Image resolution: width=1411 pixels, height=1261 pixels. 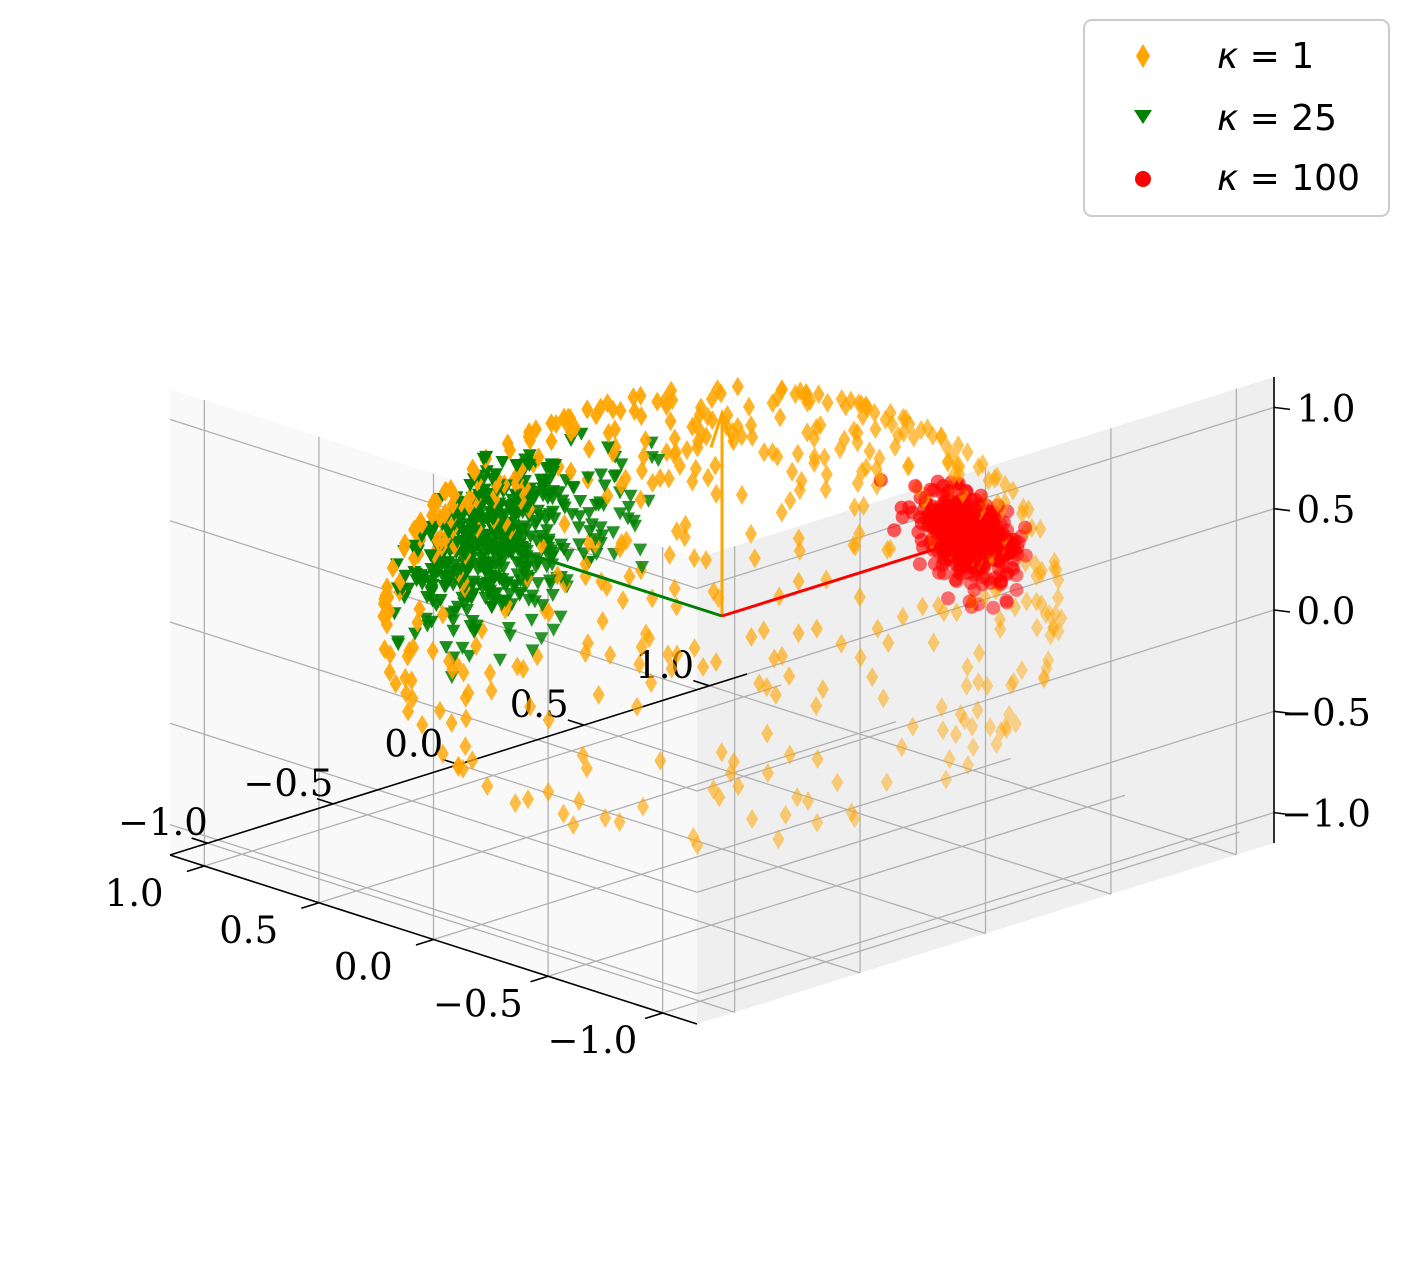 I want to click on x-tick-label-1: −0.5, so click(x=478, y=1003).